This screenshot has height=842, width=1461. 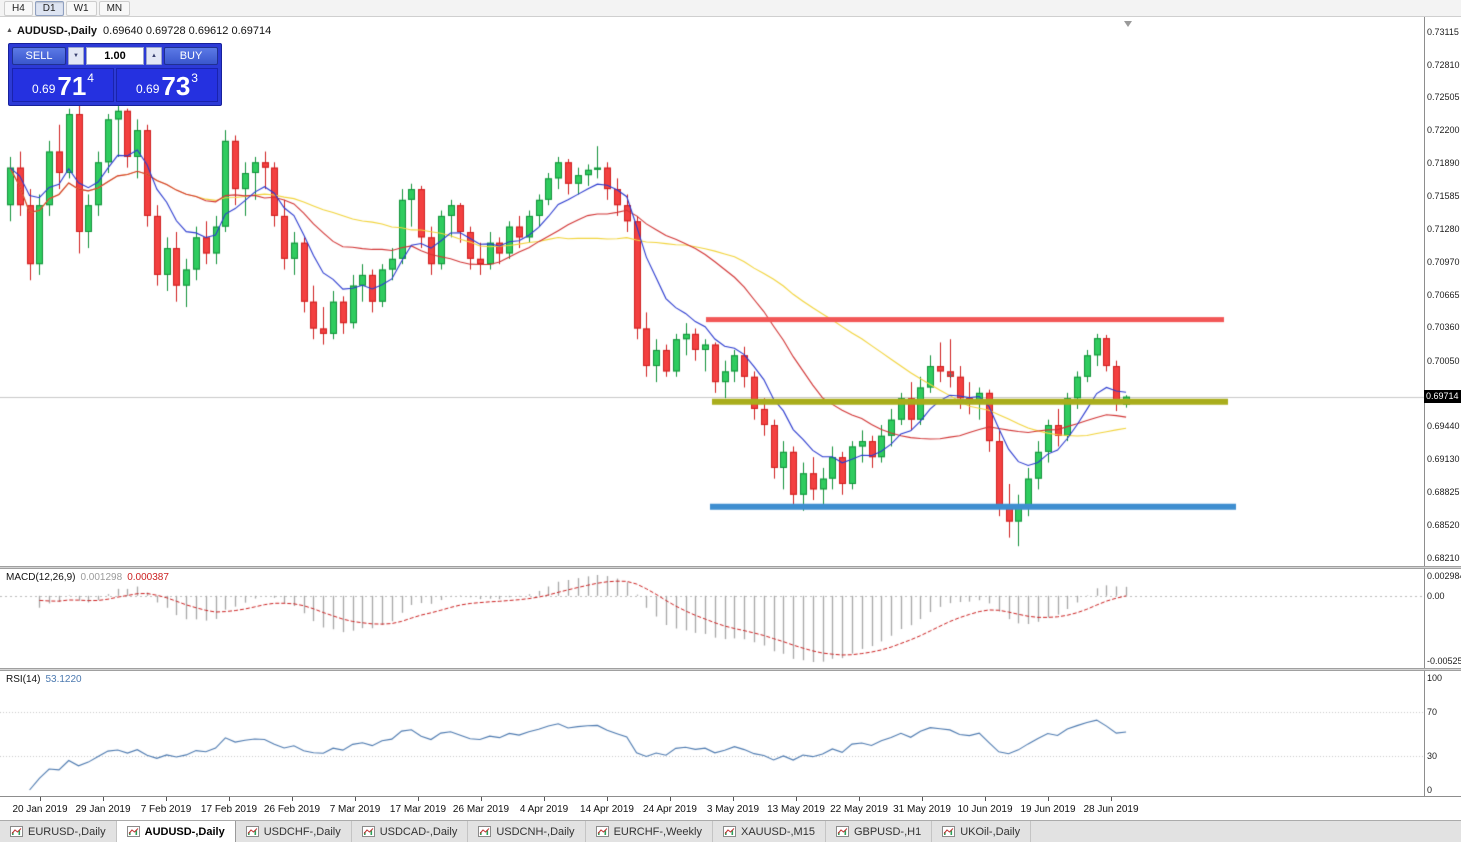 I want to click on price-axis-label: 0.71280, so click(x=1443, y=228).